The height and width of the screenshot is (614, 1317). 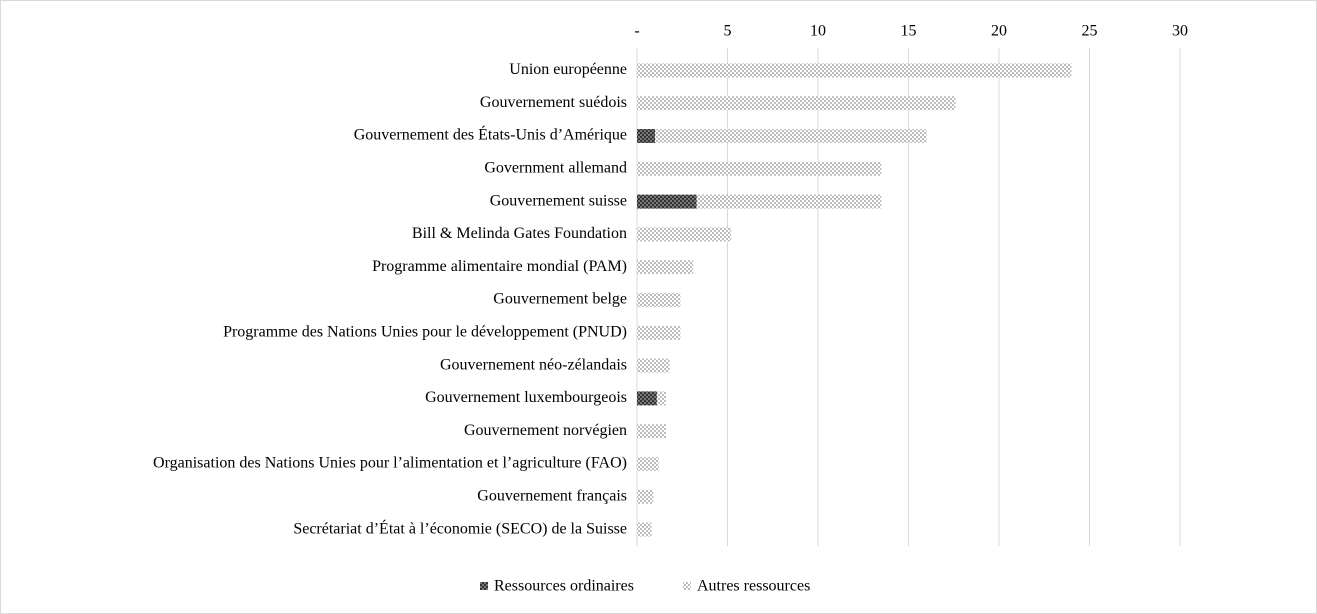 What do you see at coordinates (1090, 31) in the screenshot?
I see `x-tick-label: 25` at bounding box center [1090, 31].